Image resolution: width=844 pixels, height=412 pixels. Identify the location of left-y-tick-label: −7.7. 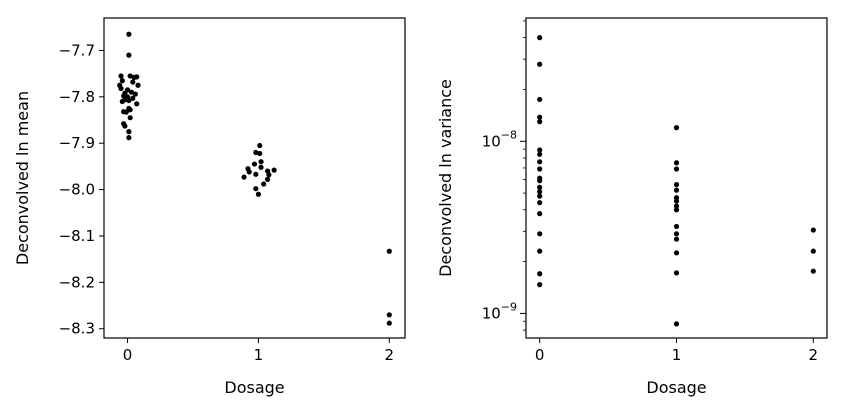
(77, 50).